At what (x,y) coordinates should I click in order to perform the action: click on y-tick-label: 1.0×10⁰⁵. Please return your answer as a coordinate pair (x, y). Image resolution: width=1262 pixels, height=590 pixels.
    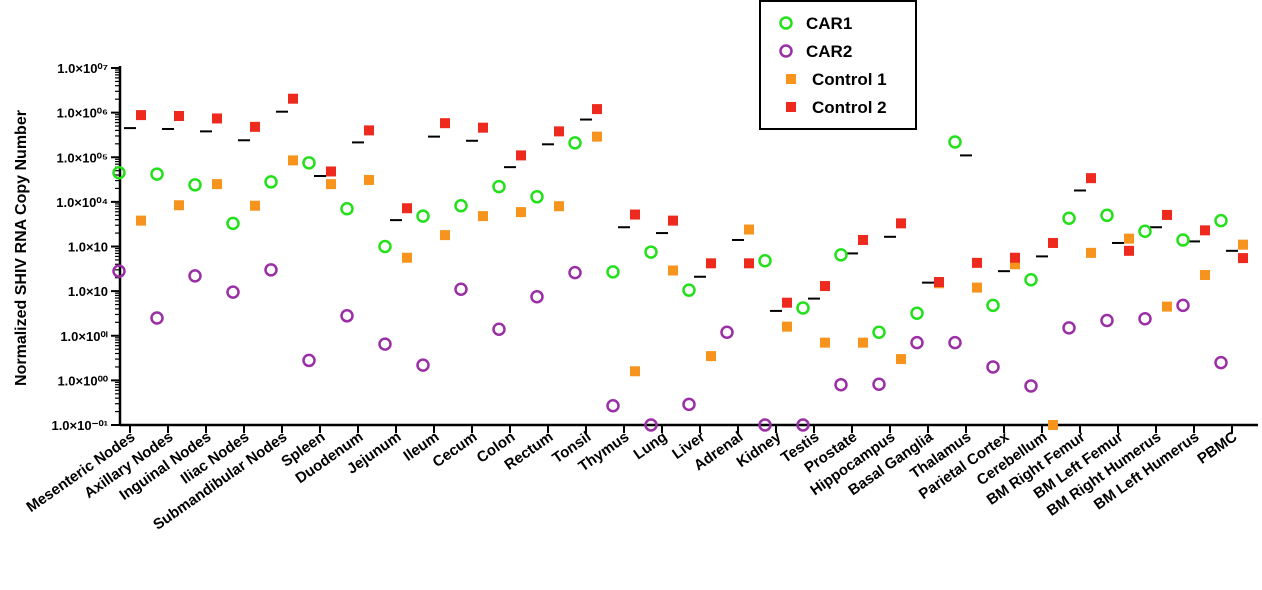
    Looking at the image, I should click on (82, 157).